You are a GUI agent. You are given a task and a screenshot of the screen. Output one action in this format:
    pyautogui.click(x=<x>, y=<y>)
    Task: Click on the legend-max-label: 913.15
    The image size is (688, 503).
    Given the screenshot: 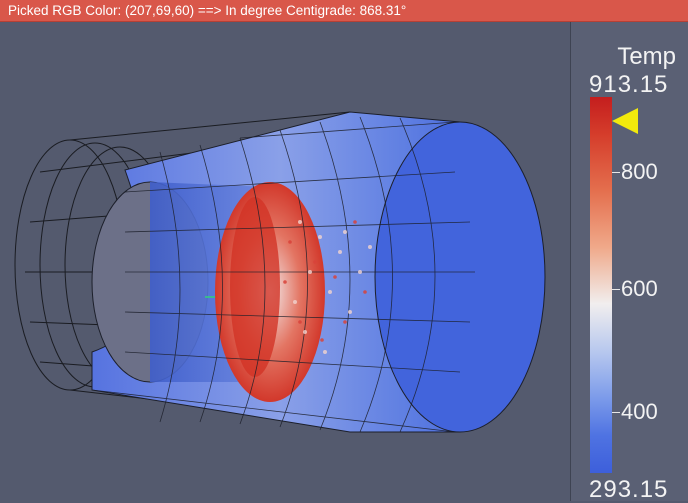 What is the action you would take?
    pyautogui.click(x=629, y=84)
    